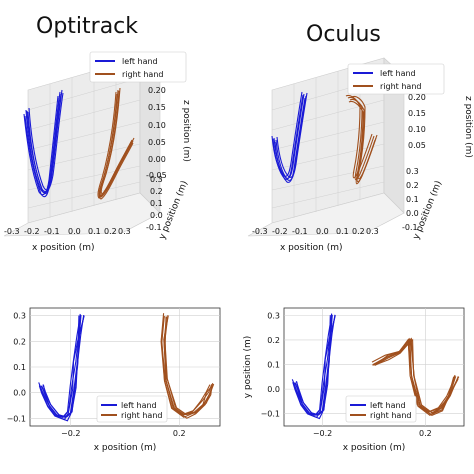 Image resolution: width=474 pixels, height=474 pixels. I want to click on legend-optitrack-3d: left hand right hand, so click(138, 67).